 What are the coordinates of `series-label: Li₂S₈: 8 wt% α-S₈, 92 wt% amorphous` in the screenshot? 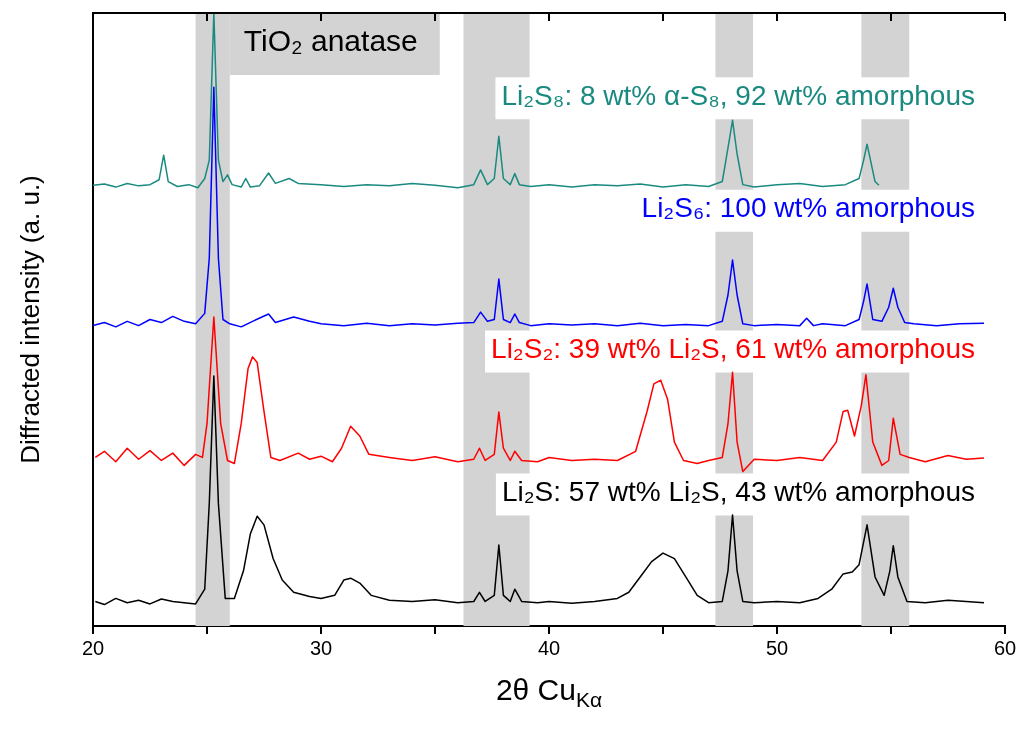 It's located at (738, 95).